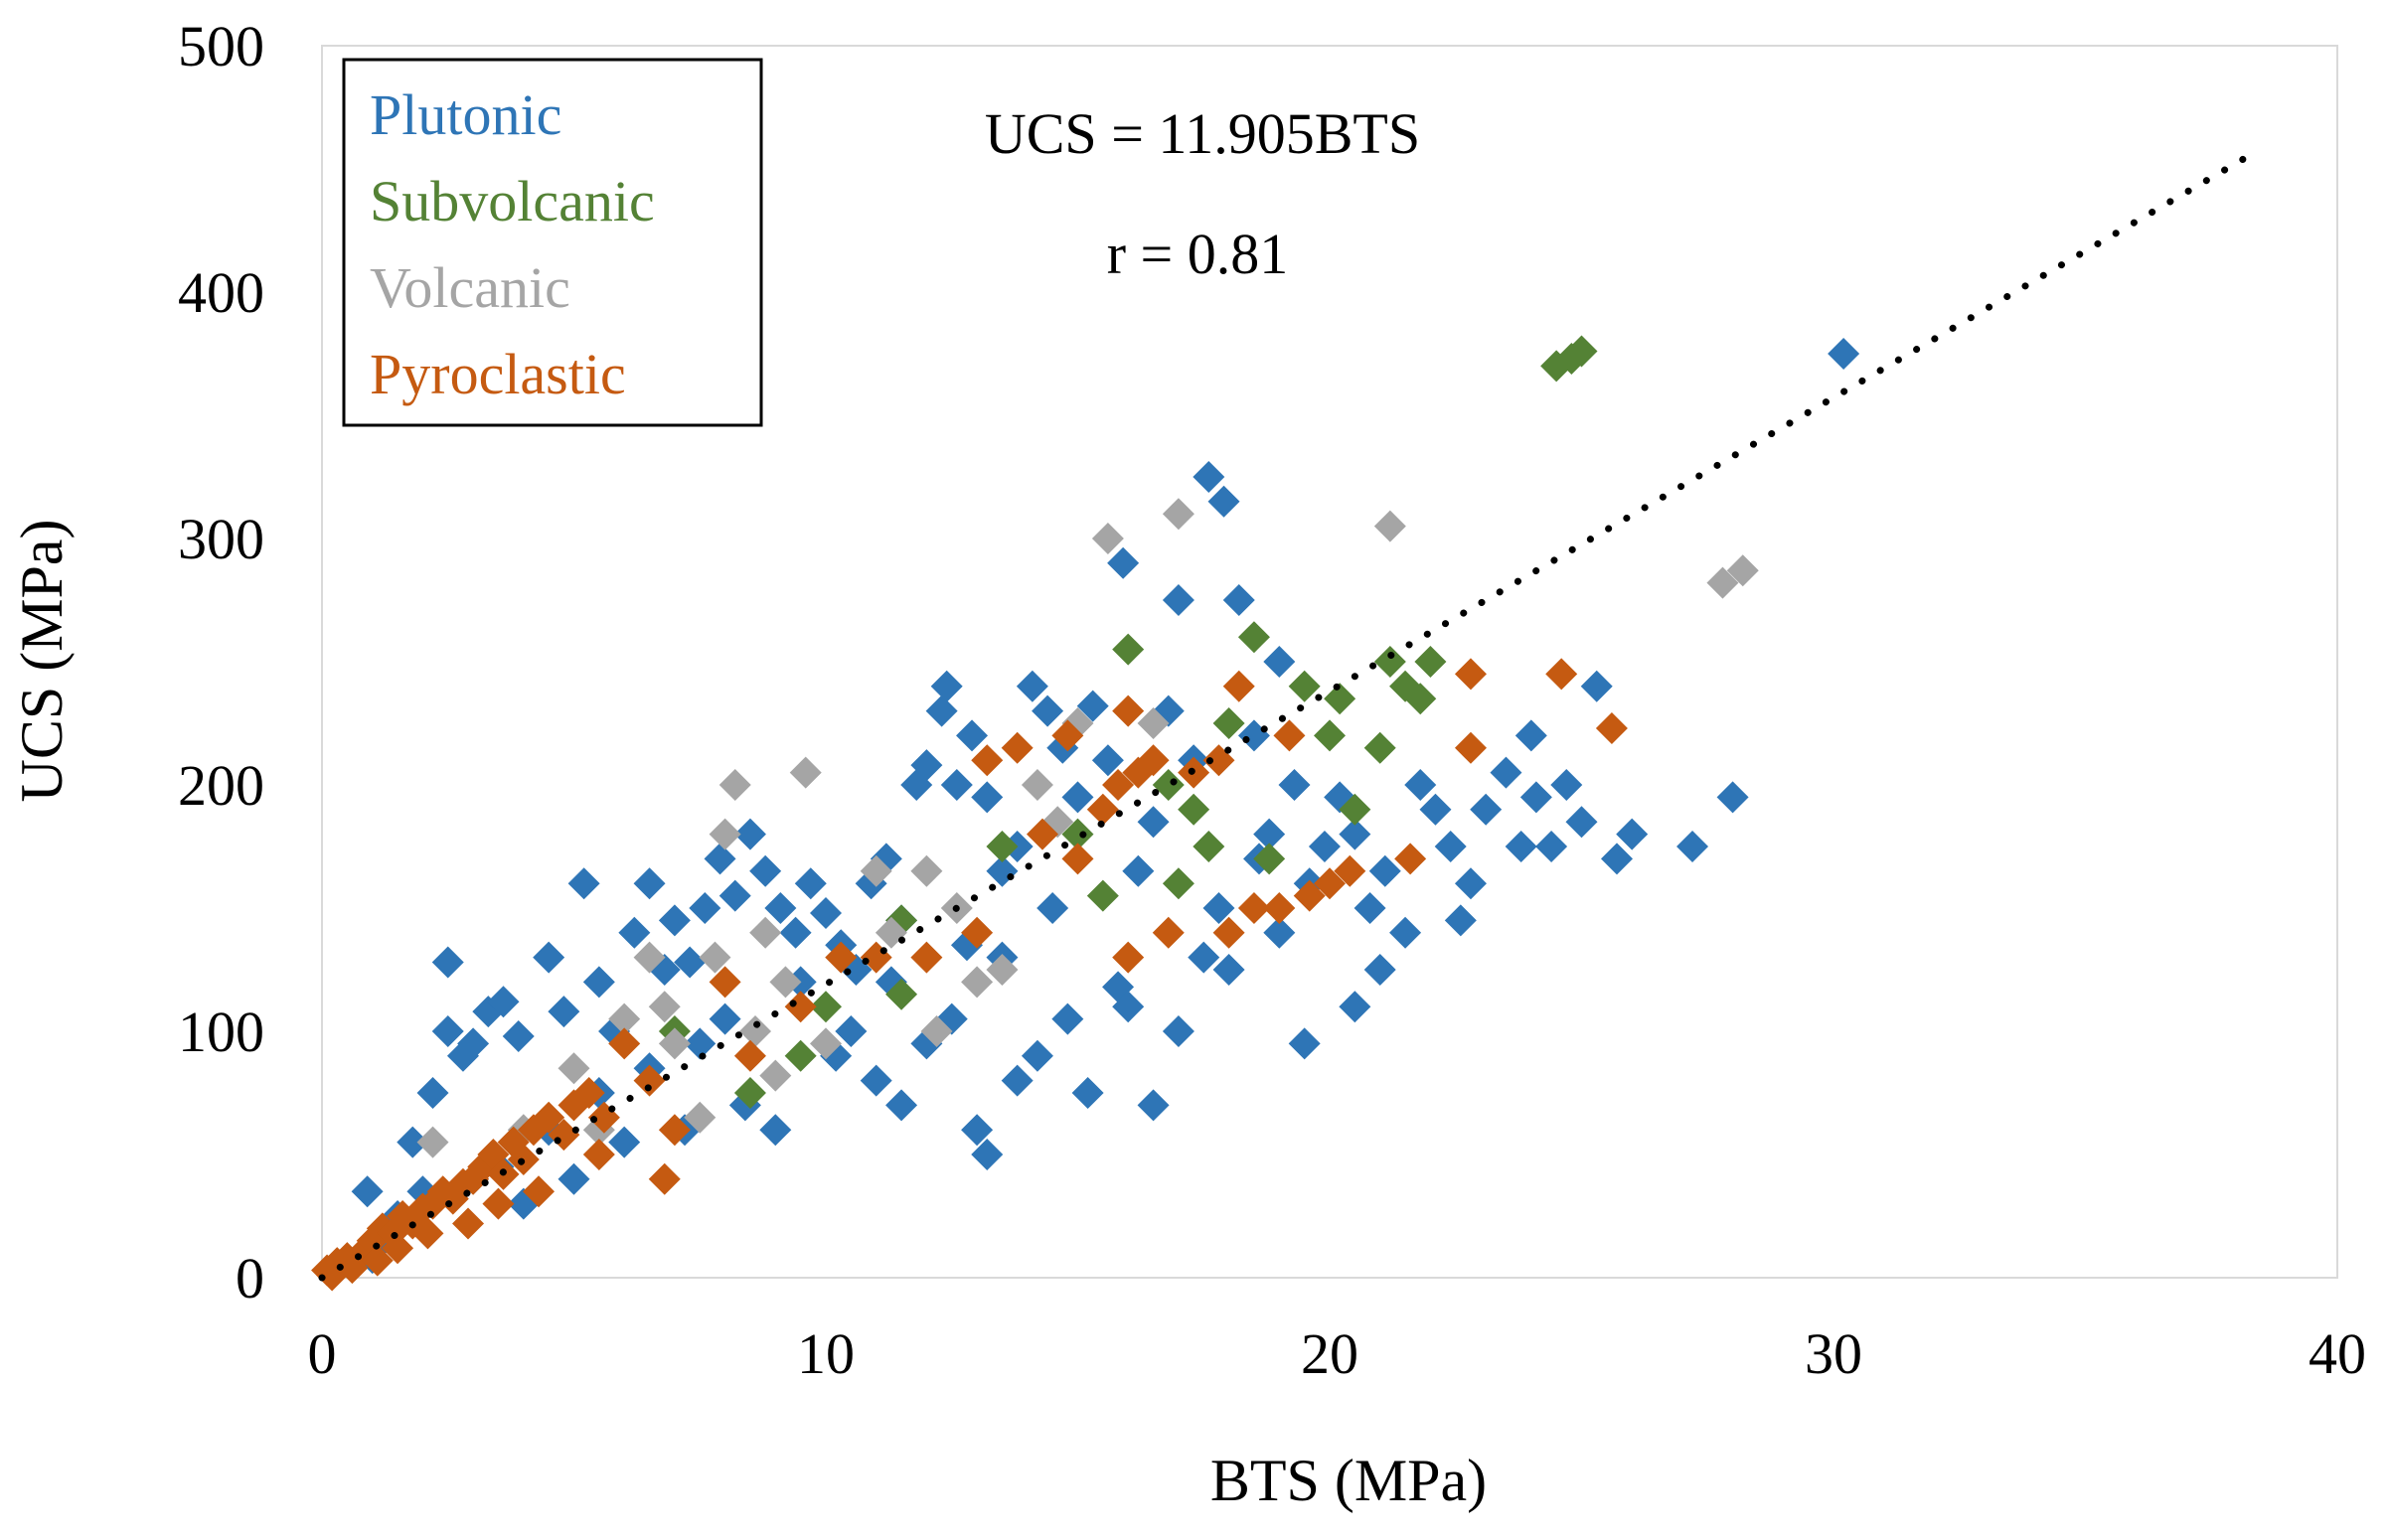 Image resolution: width=2390 pixels, height=1540 pixels. What do you see at coordinates (465, 114) in the screenshot?
I see `legend-entry-plutonic: Plutonic` at bounding box center [465, 114].